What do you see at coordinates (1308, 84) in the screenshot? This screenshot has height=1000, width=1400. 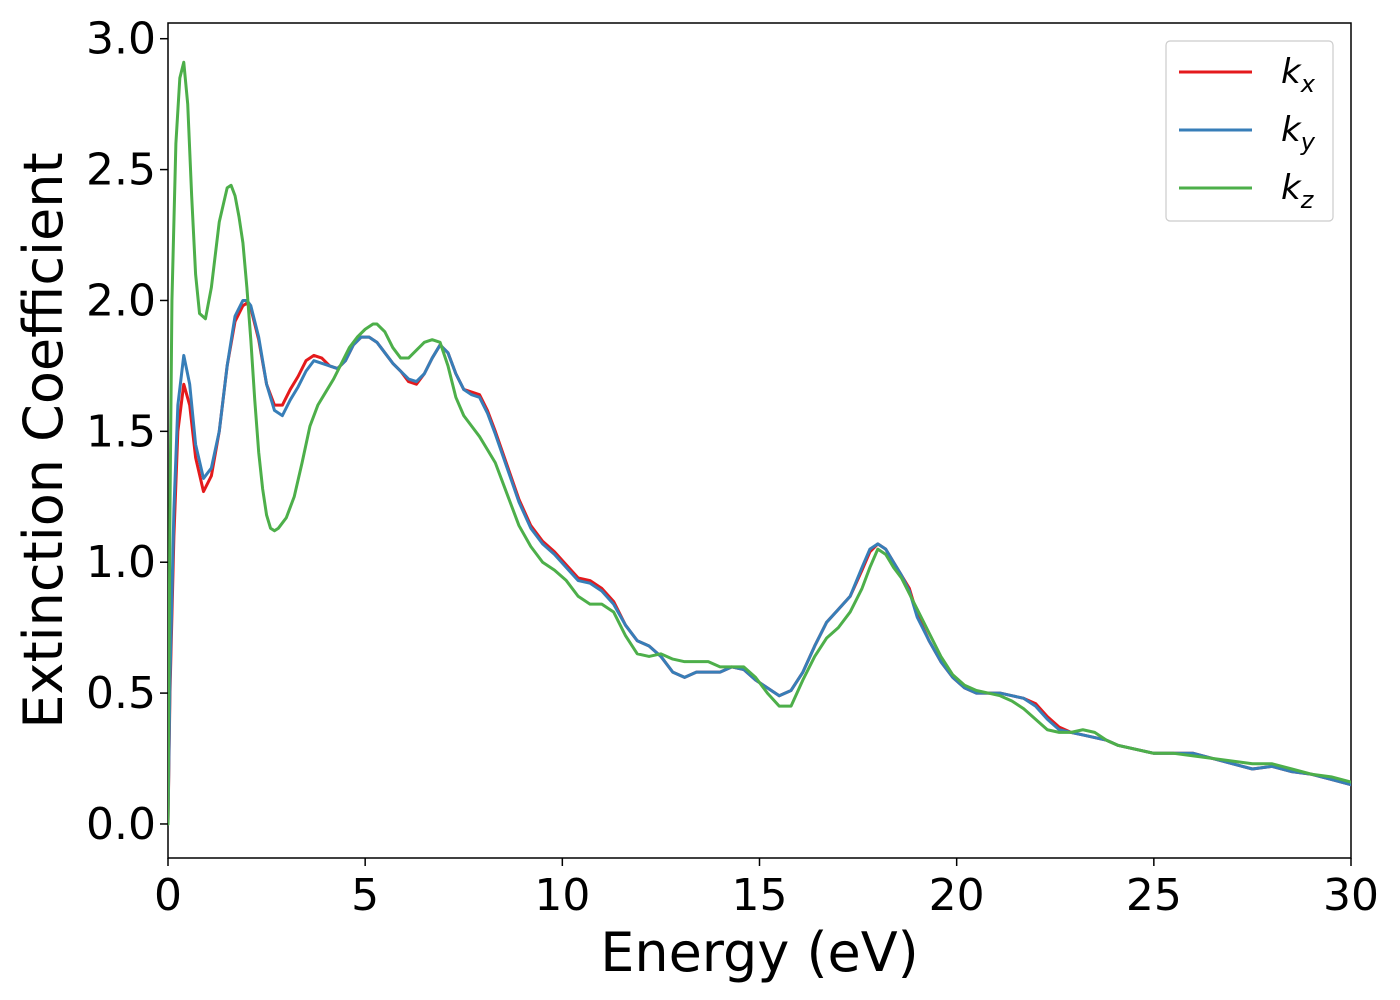 I see `legend-label-sub: x` at bounding box center [1308, 84].